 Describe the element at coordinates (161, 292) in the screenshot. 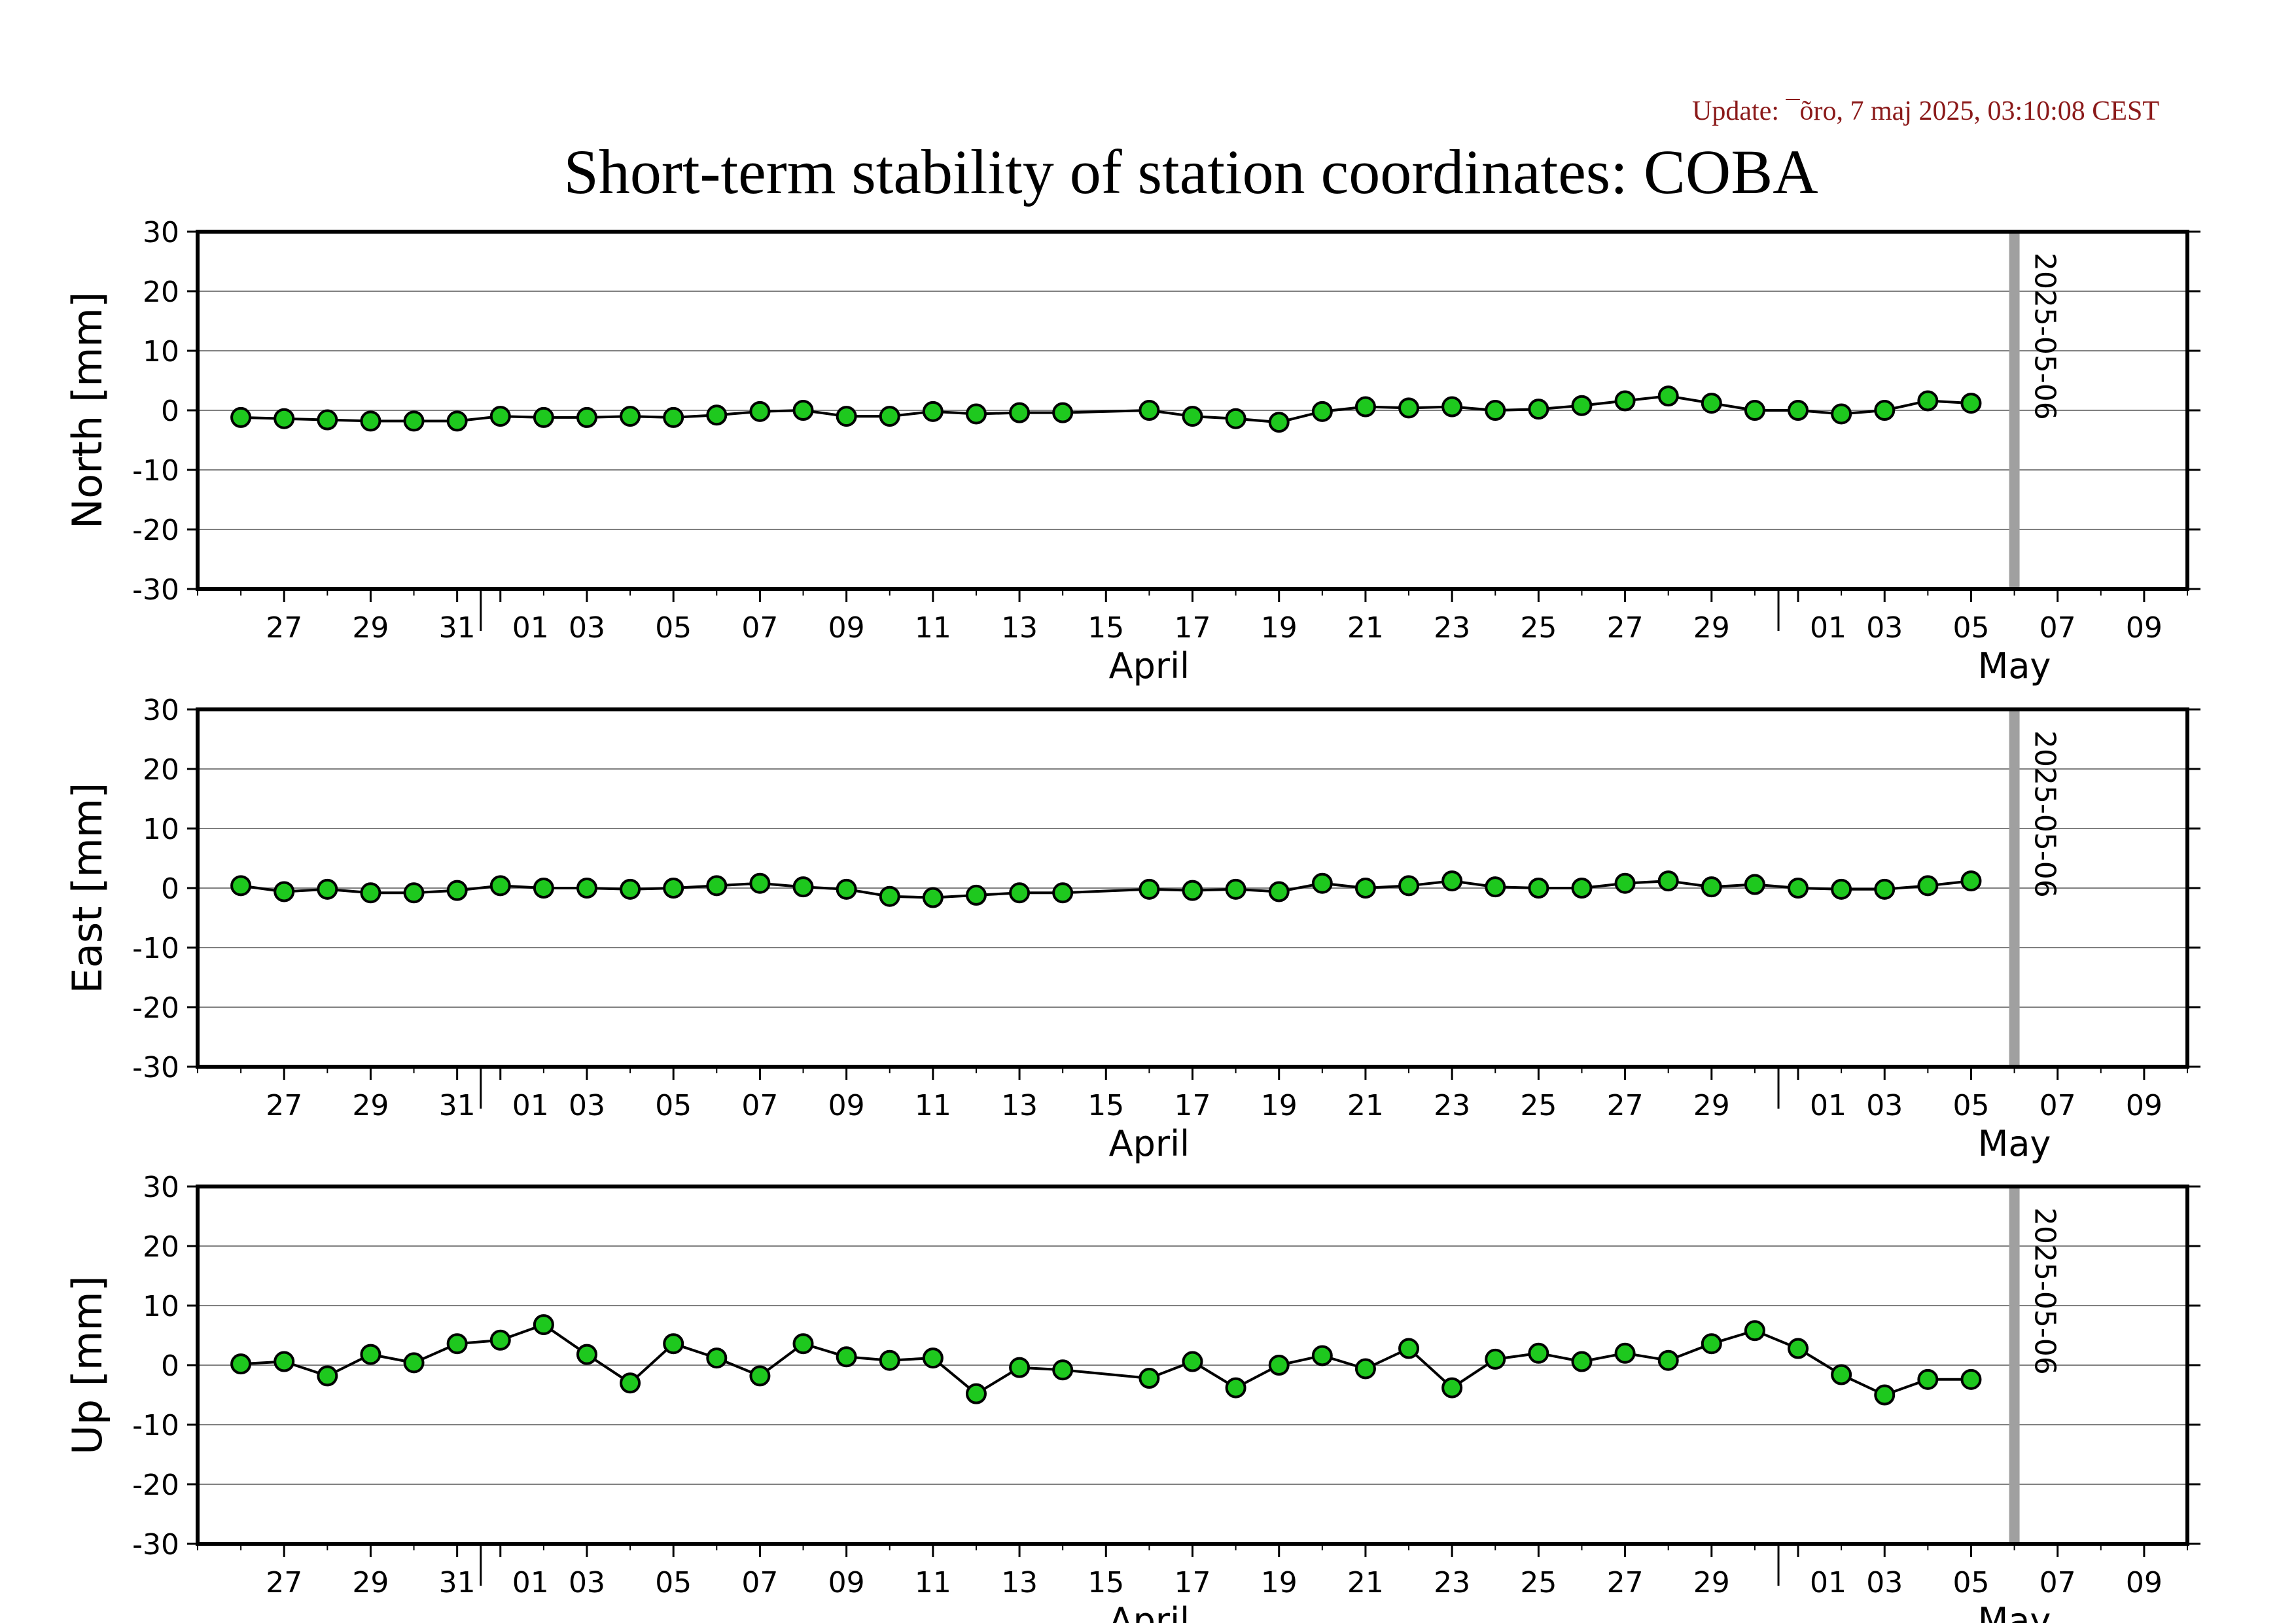

I see `y-tick-label: 20` at that location.